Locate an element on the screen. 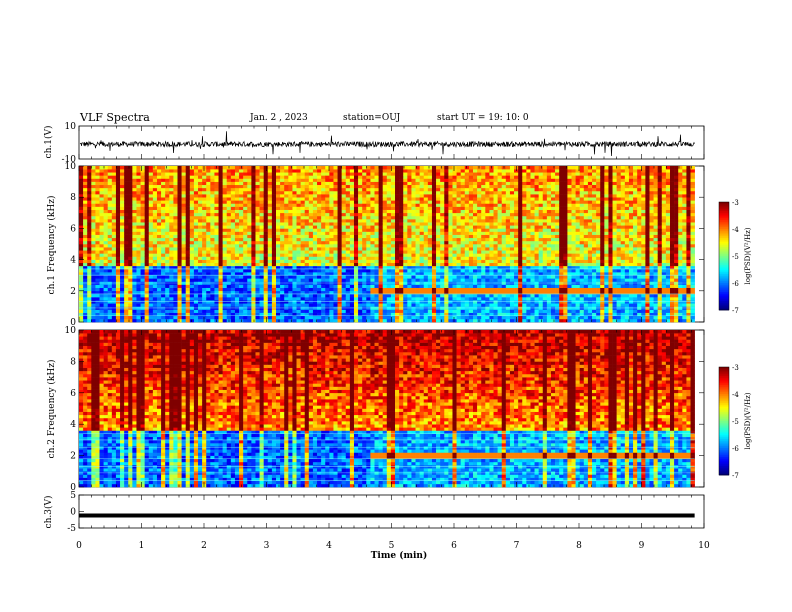 Image resolution: width=792 pixels, height=612 pixels. x-tick-label: 0 is located at coordinates (79, 546).